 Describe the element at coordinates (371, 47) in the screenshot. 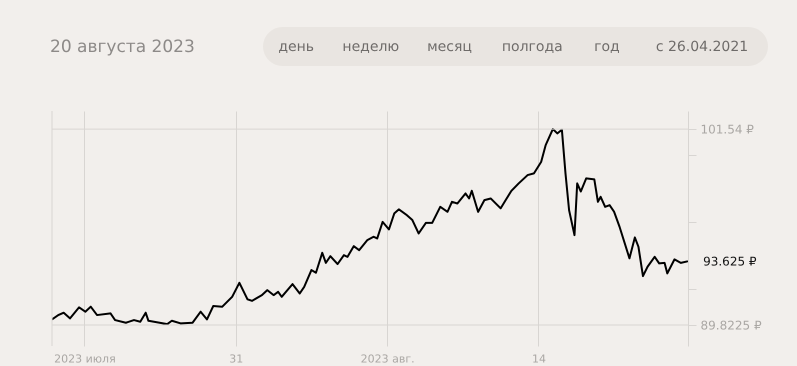

I see `text: неделю` at that location.